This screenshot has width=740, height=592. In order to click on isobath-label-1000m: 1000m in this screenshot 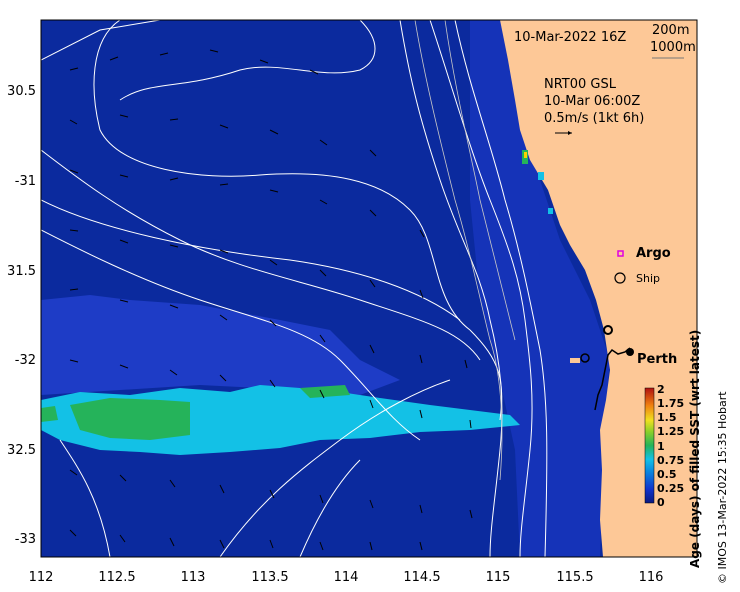, I will do `click(673, 47)`.